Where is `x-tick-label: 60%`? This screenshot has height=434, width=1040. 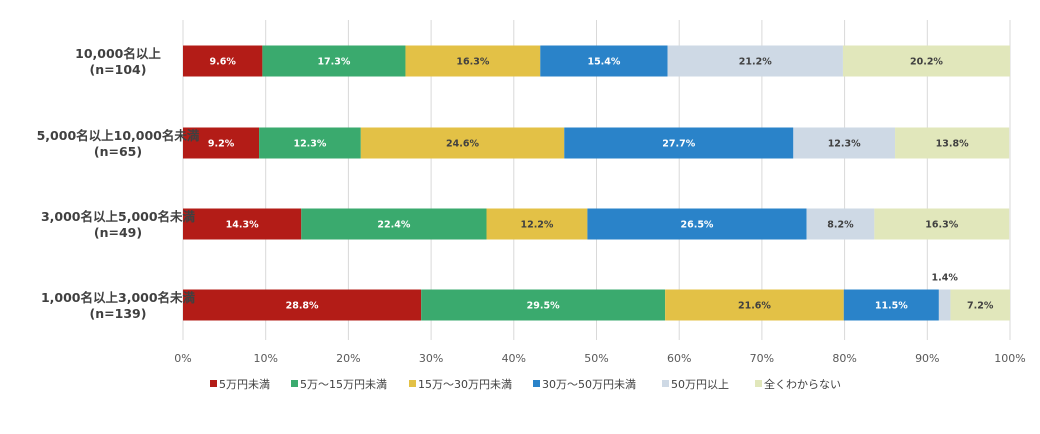
x-tick-label: 60% is located at coordinates (679, 358).